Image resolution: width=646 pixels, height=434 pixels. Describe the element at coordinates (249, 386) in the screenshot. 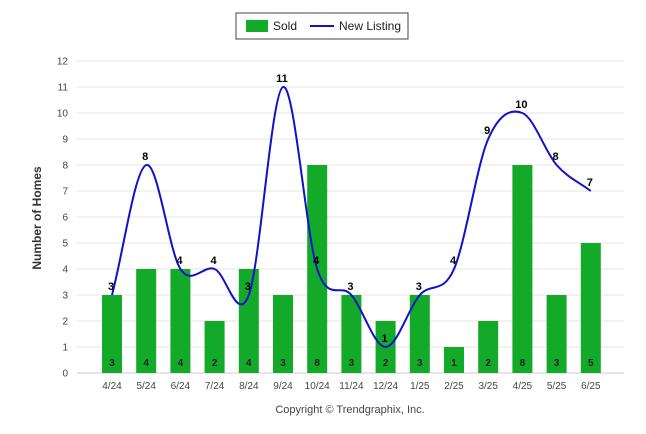

I see `x-tick-label: 8/24` at that location.